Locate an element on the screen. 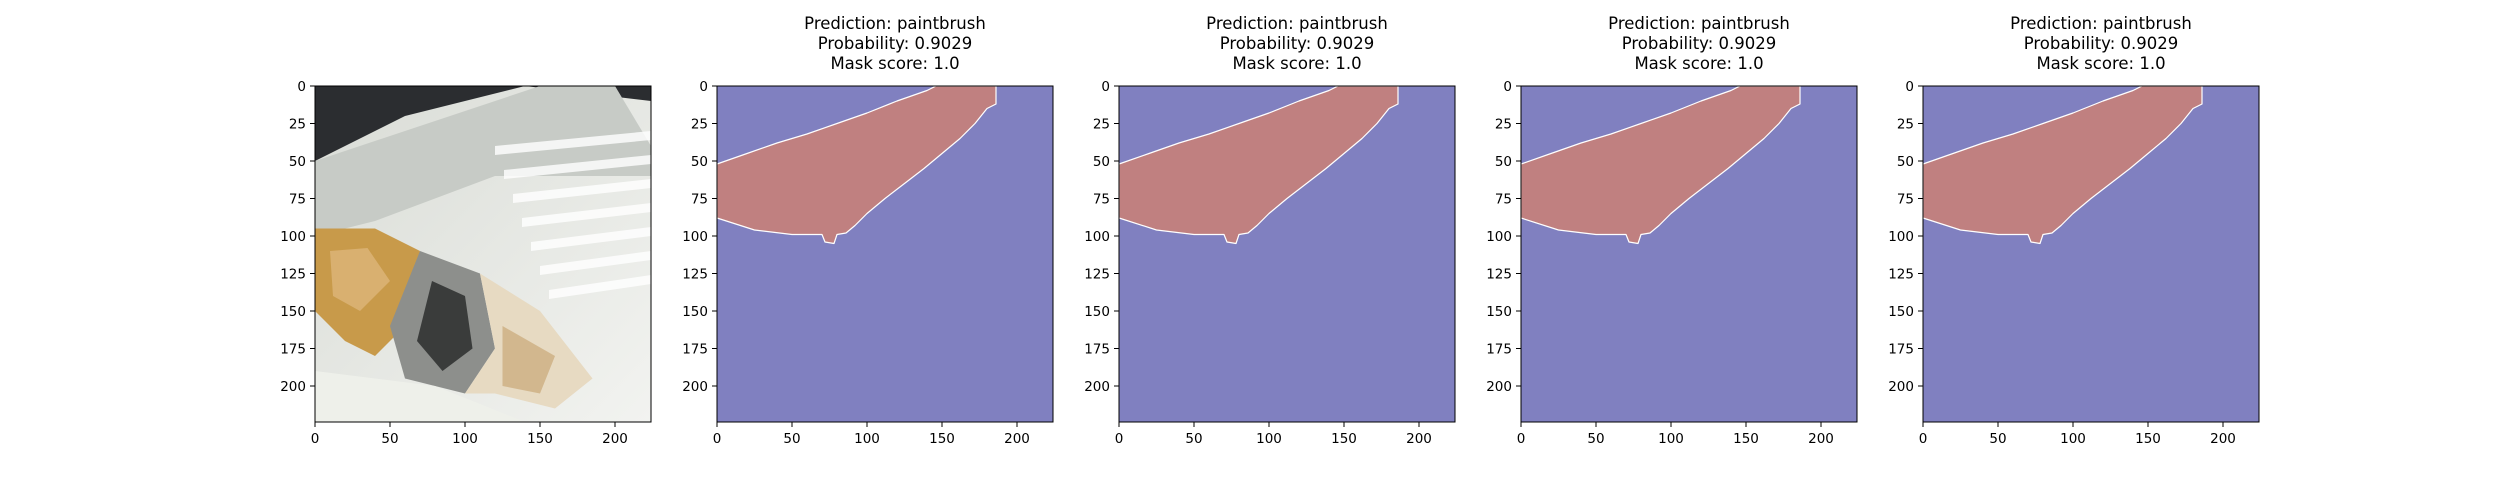 This screenshot has height=500, width=2500. brush-bristles-shade is located at coordinates (528, 360).